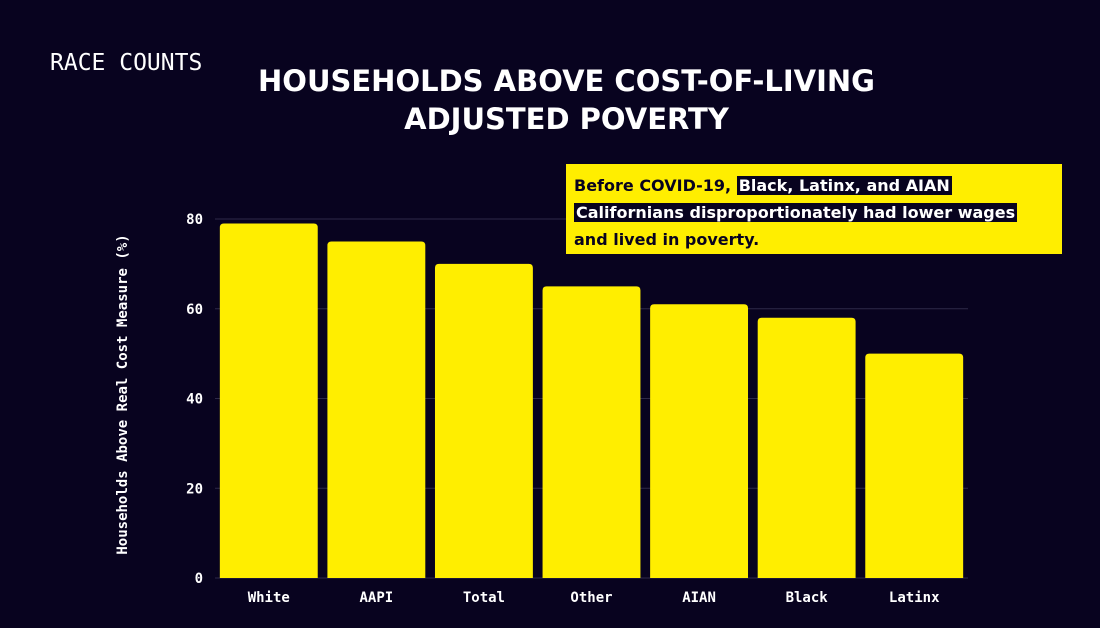 Image resolution: width=1100 pixels, height=628 pixels. Describe the element at coordinates (199, 579) in the screenshot. I see `y-tick-label-0: 0` at that location.